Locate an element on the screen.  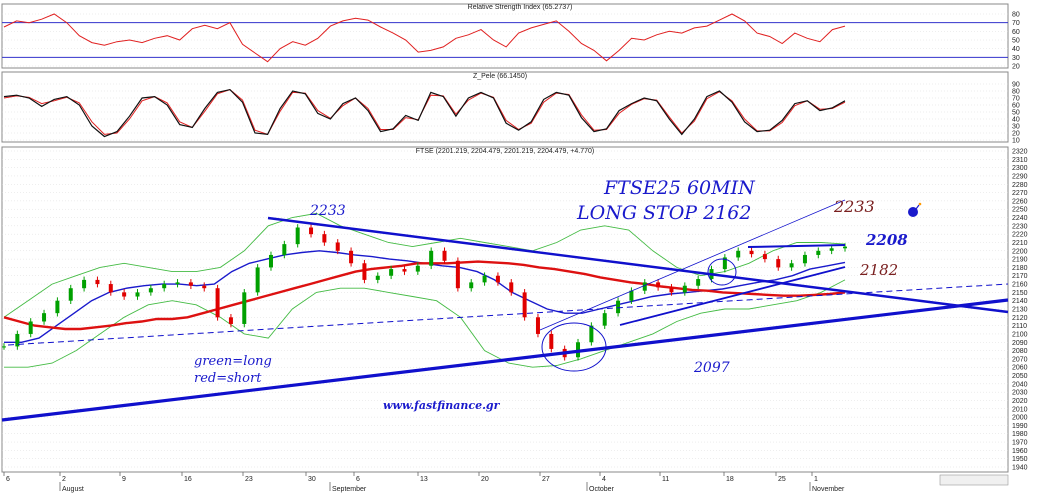
month-label: November is located at coordinates (828, 489).